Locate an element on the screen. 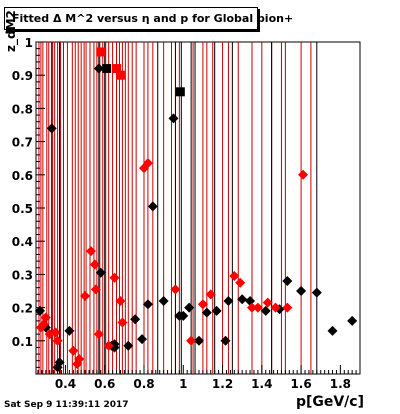 The image size is (400, 414). x-tick-label: 1.4 is located at coordinates (261, 384).